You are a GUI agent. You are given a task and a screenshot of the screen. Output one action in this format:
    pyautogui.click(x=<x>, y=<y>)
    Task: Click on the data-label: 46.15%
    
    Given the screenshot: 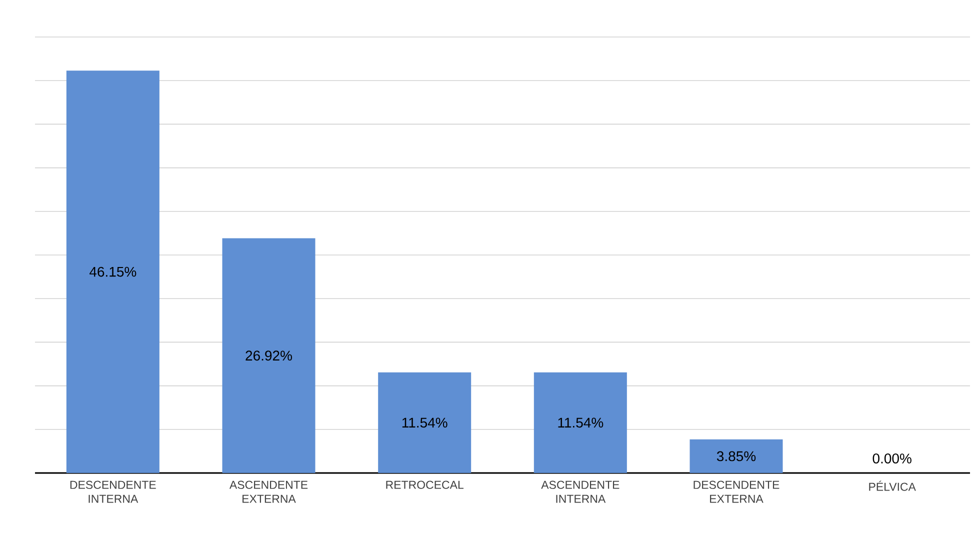 What is the action you would take?
    pyautogui.click(x=113, y=271)
    